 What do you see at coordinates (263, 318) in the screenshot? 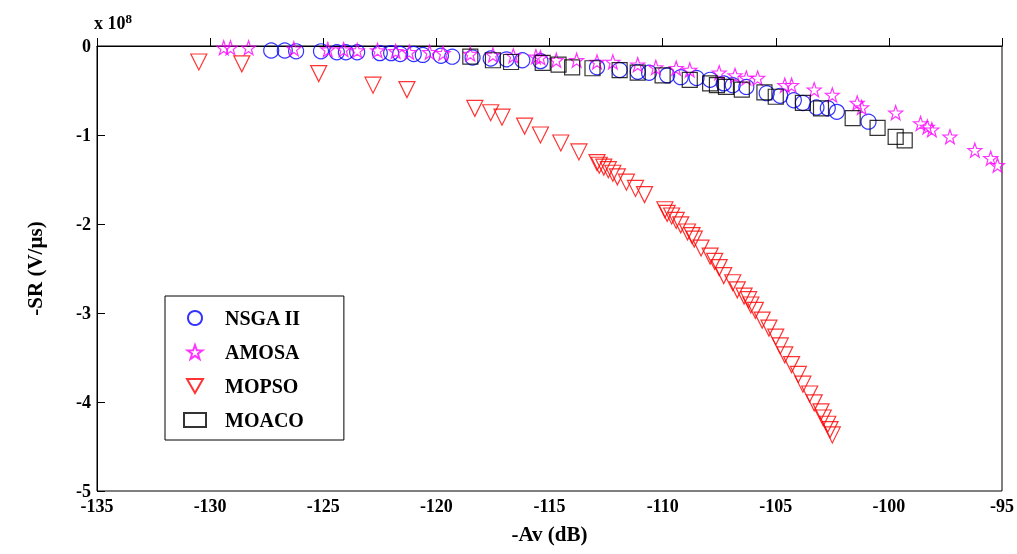
I see `legend-label: NSGA II` at bounding box center [263, 318].